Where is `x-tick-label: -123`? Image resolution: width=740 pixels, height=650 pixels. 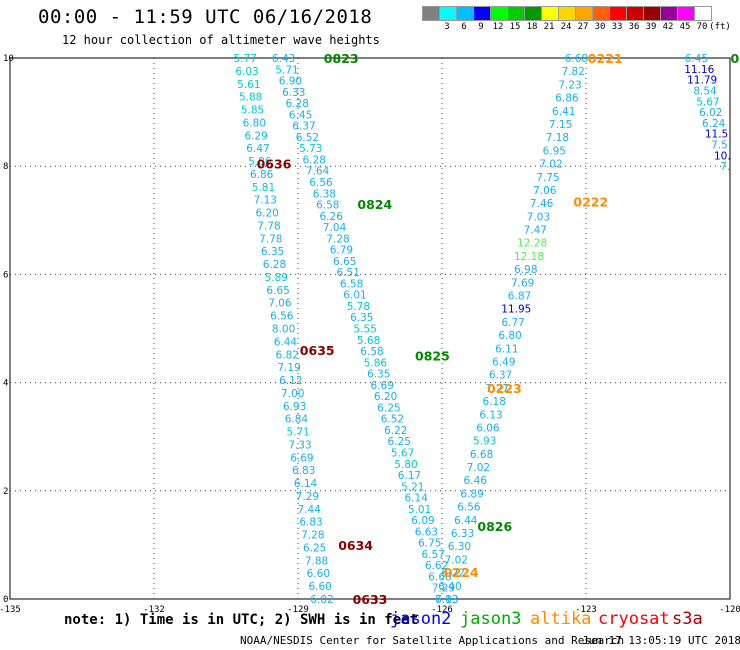 x-tick-label: -123 is located at coordinates (586, 610).